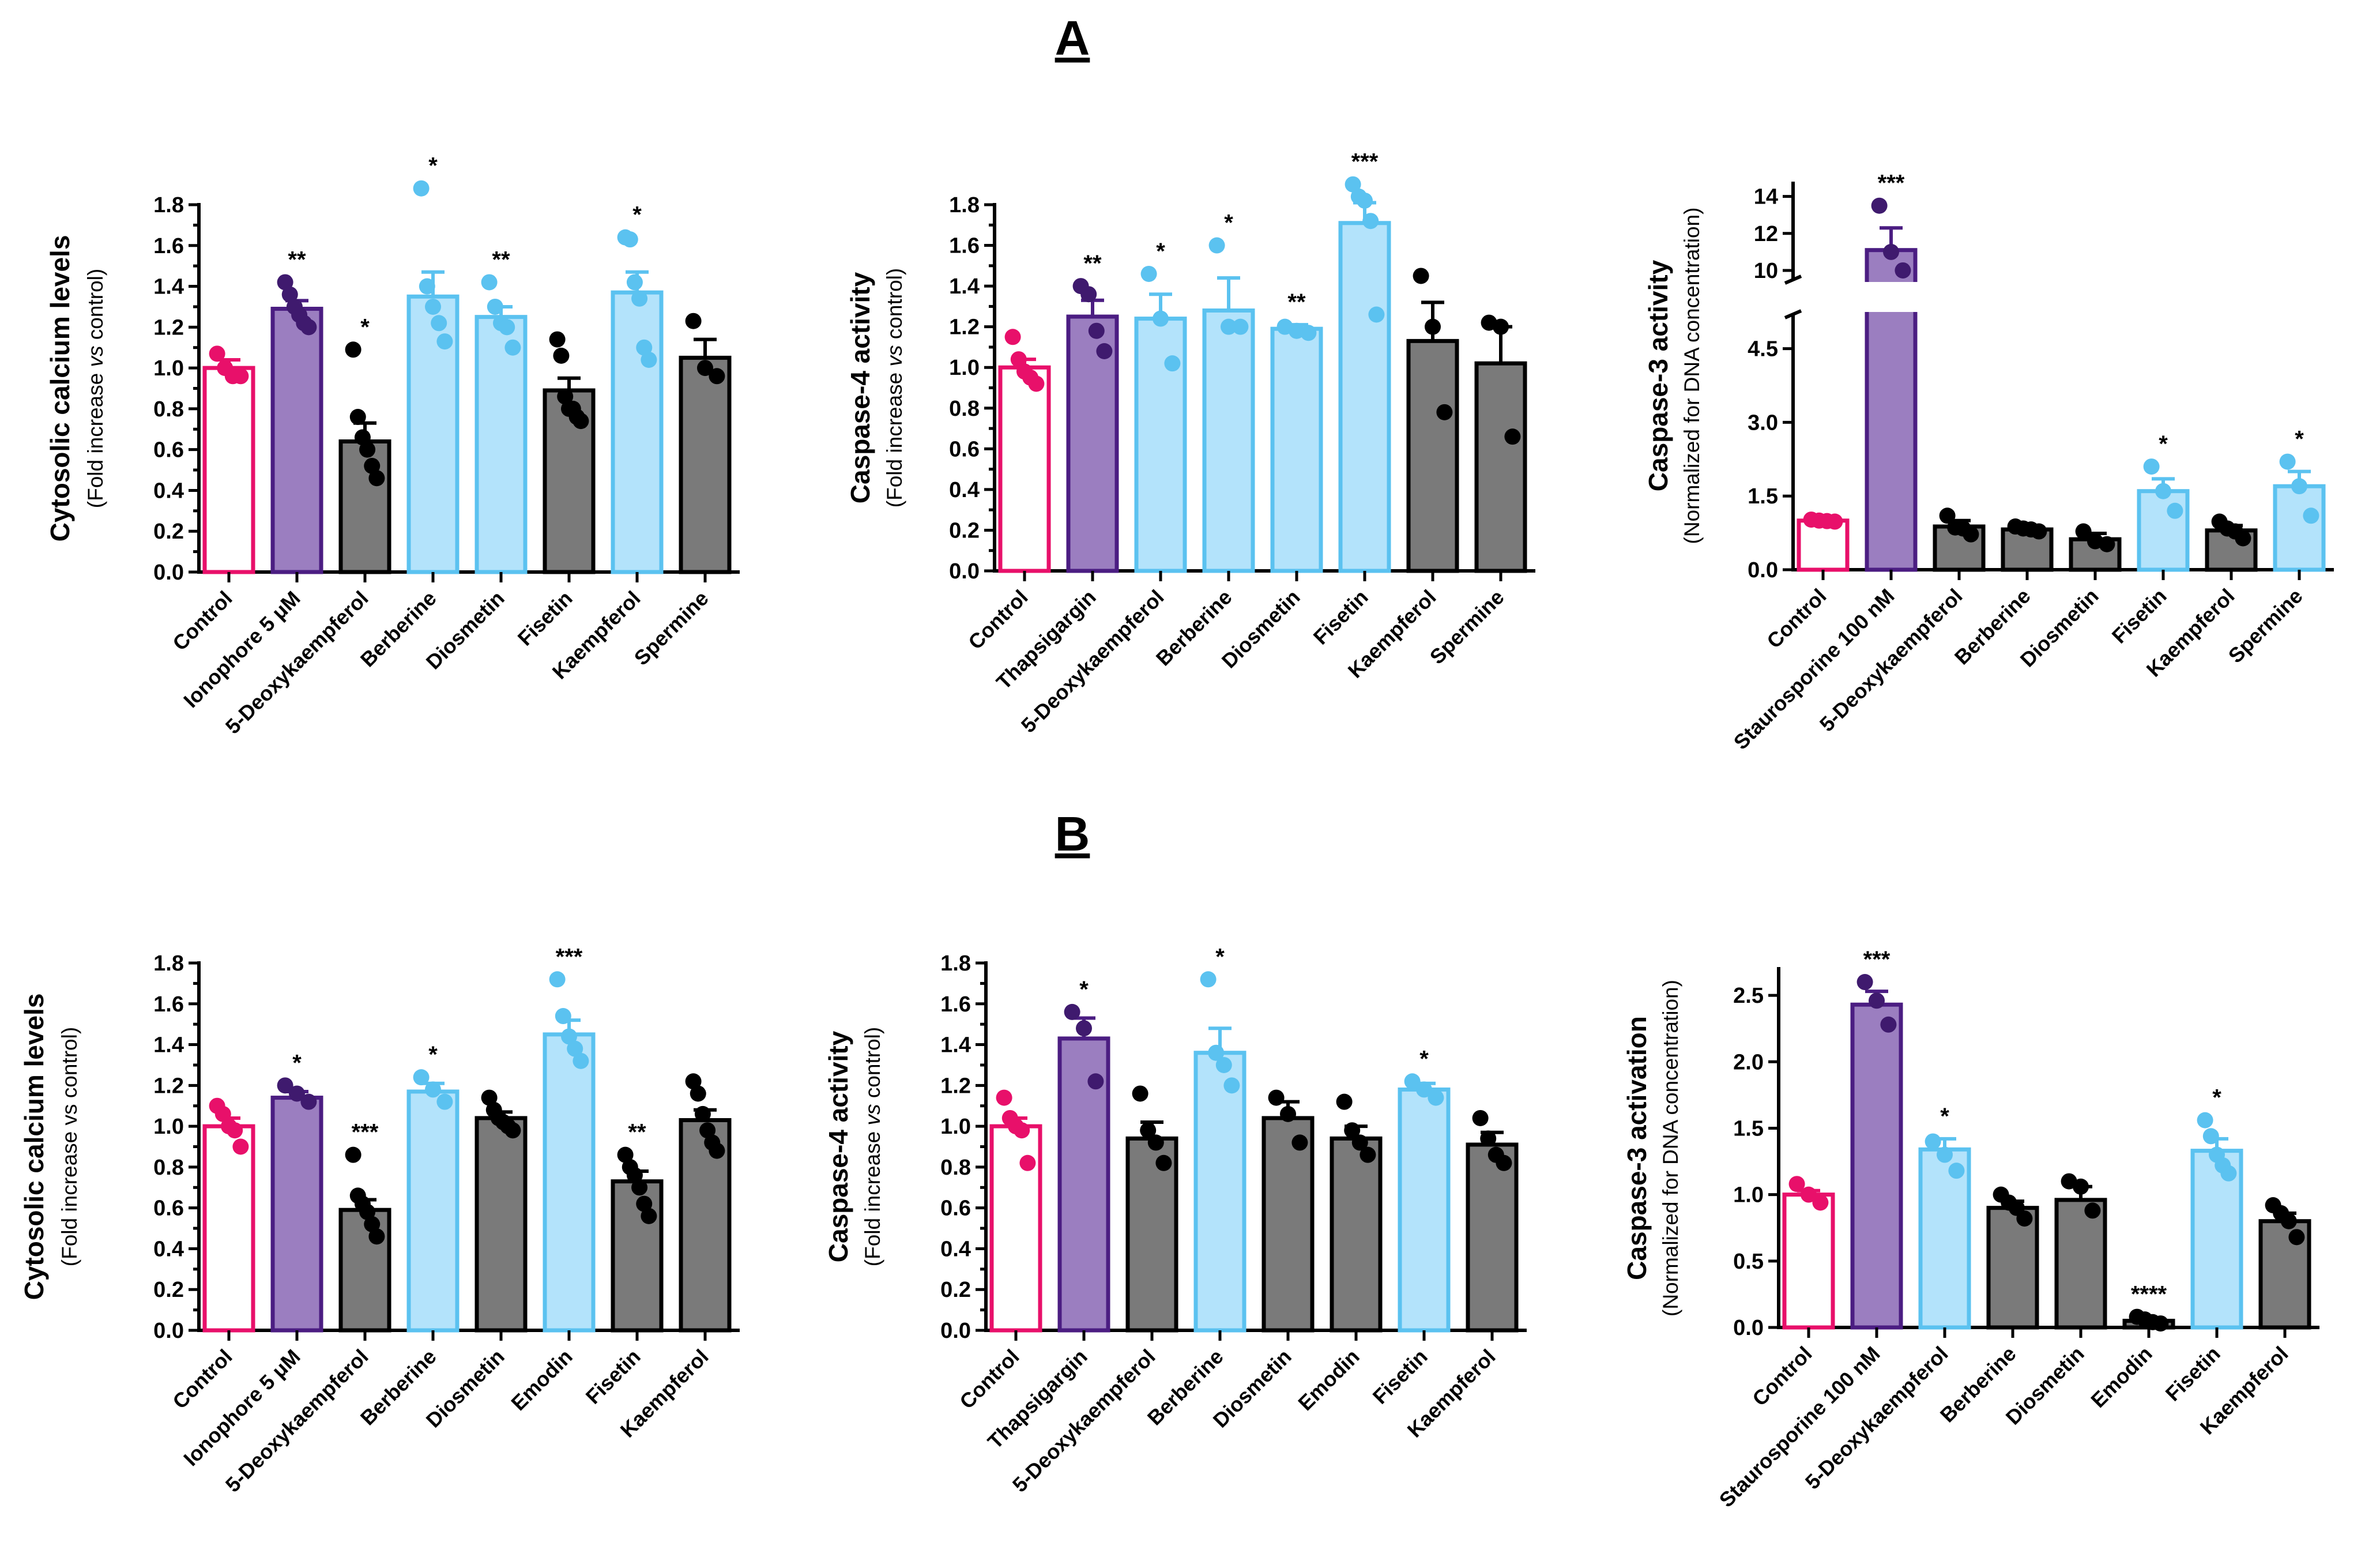 The width and height of the screenshot is (2380, 1546). What do you see at coordinates (242, 1408) in the screenshot?
I see `category-label: Ionophore 5 μM` at bounding box center [242, 1408].